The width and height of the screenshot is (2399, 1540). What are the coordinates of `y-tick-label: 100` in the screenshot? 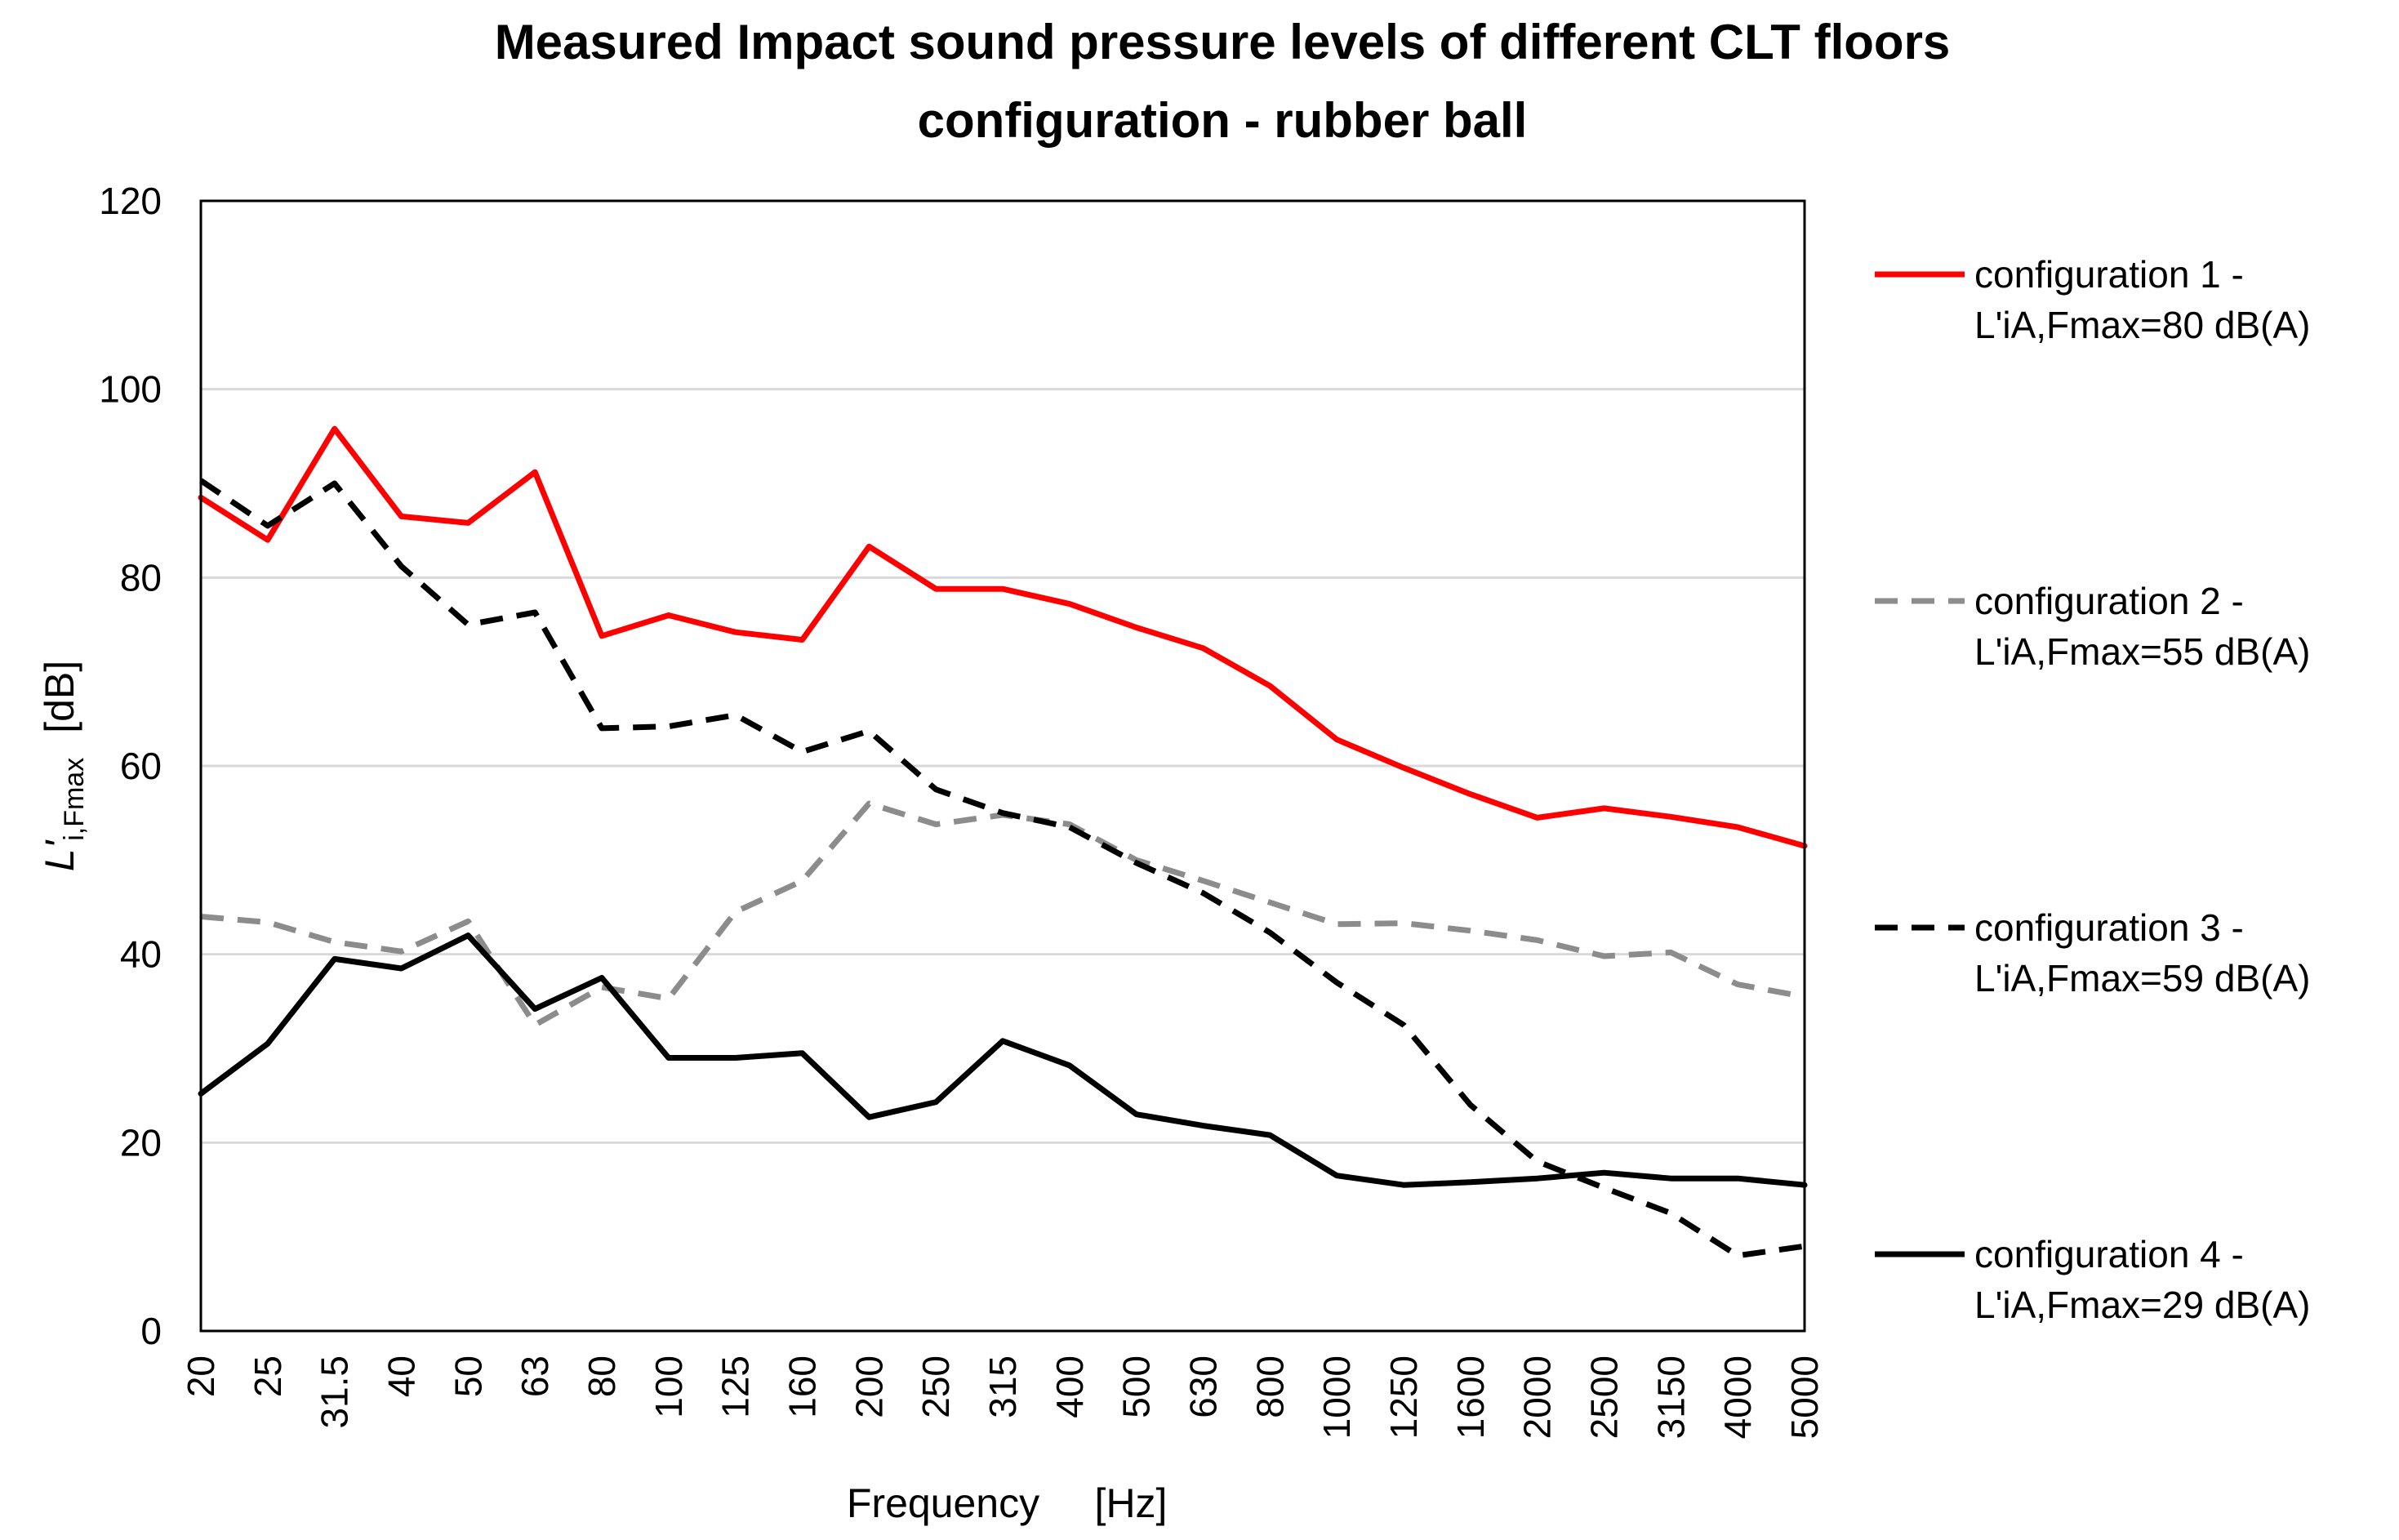 It's located at (130, 389).